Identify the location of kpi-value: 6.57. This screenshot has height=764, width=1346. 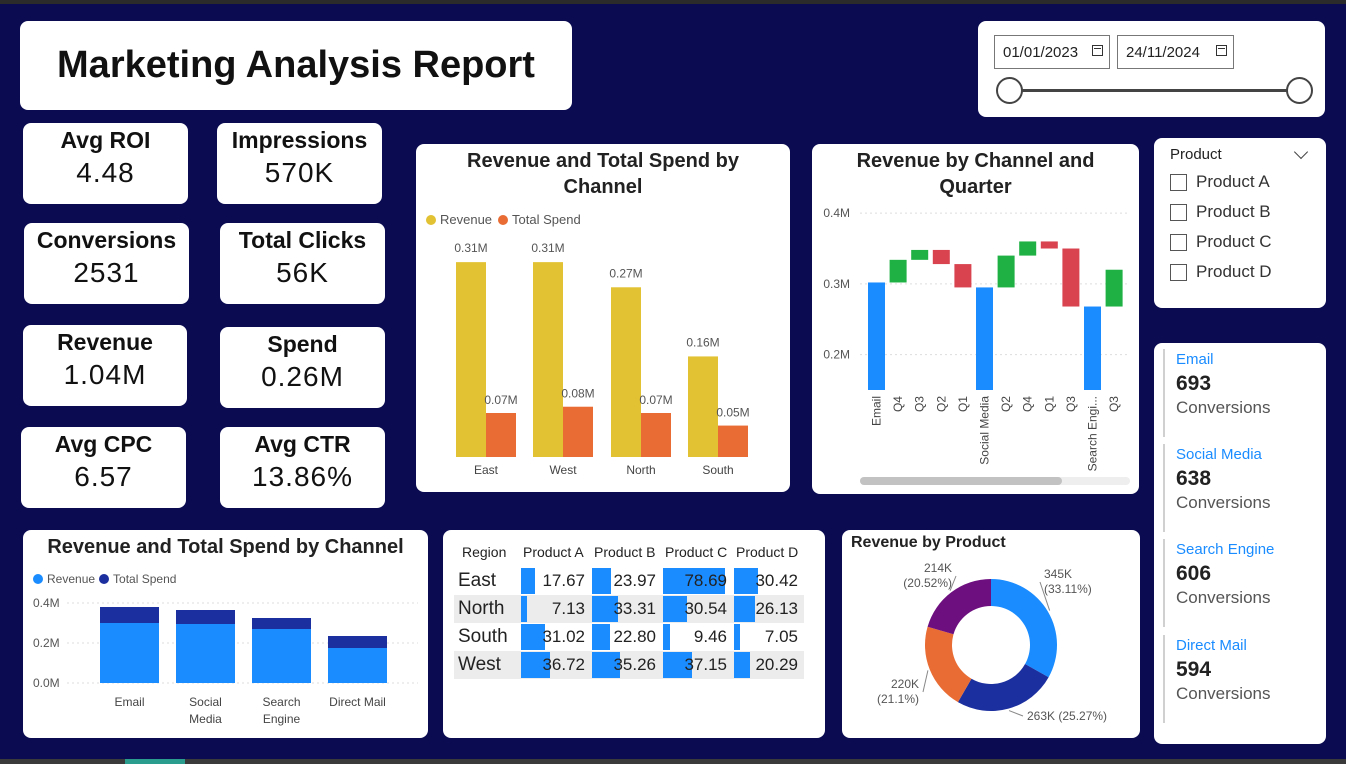
(103, 476).